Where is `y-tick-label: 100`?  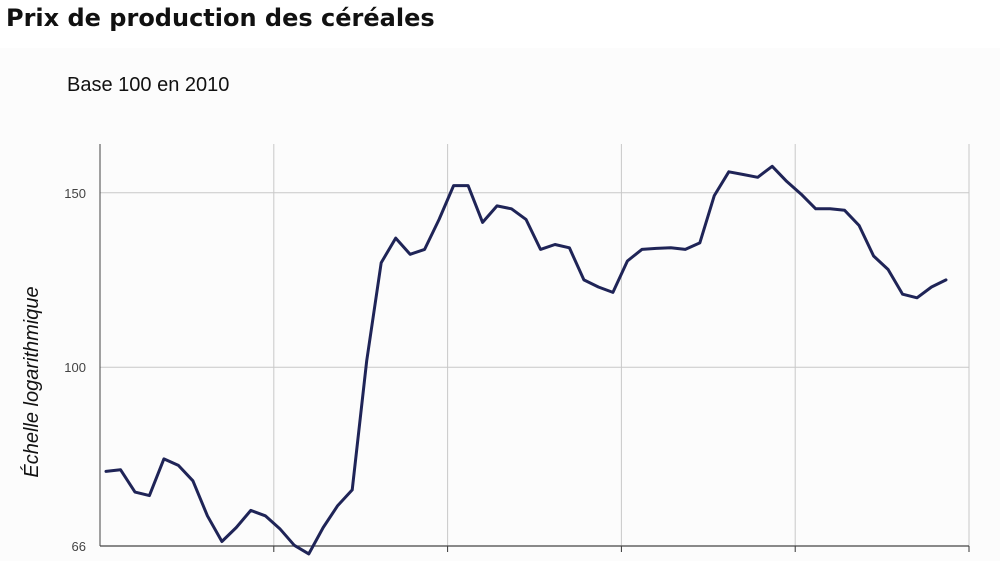 y-tick-label: 100 is located at coordinates (75, 367).